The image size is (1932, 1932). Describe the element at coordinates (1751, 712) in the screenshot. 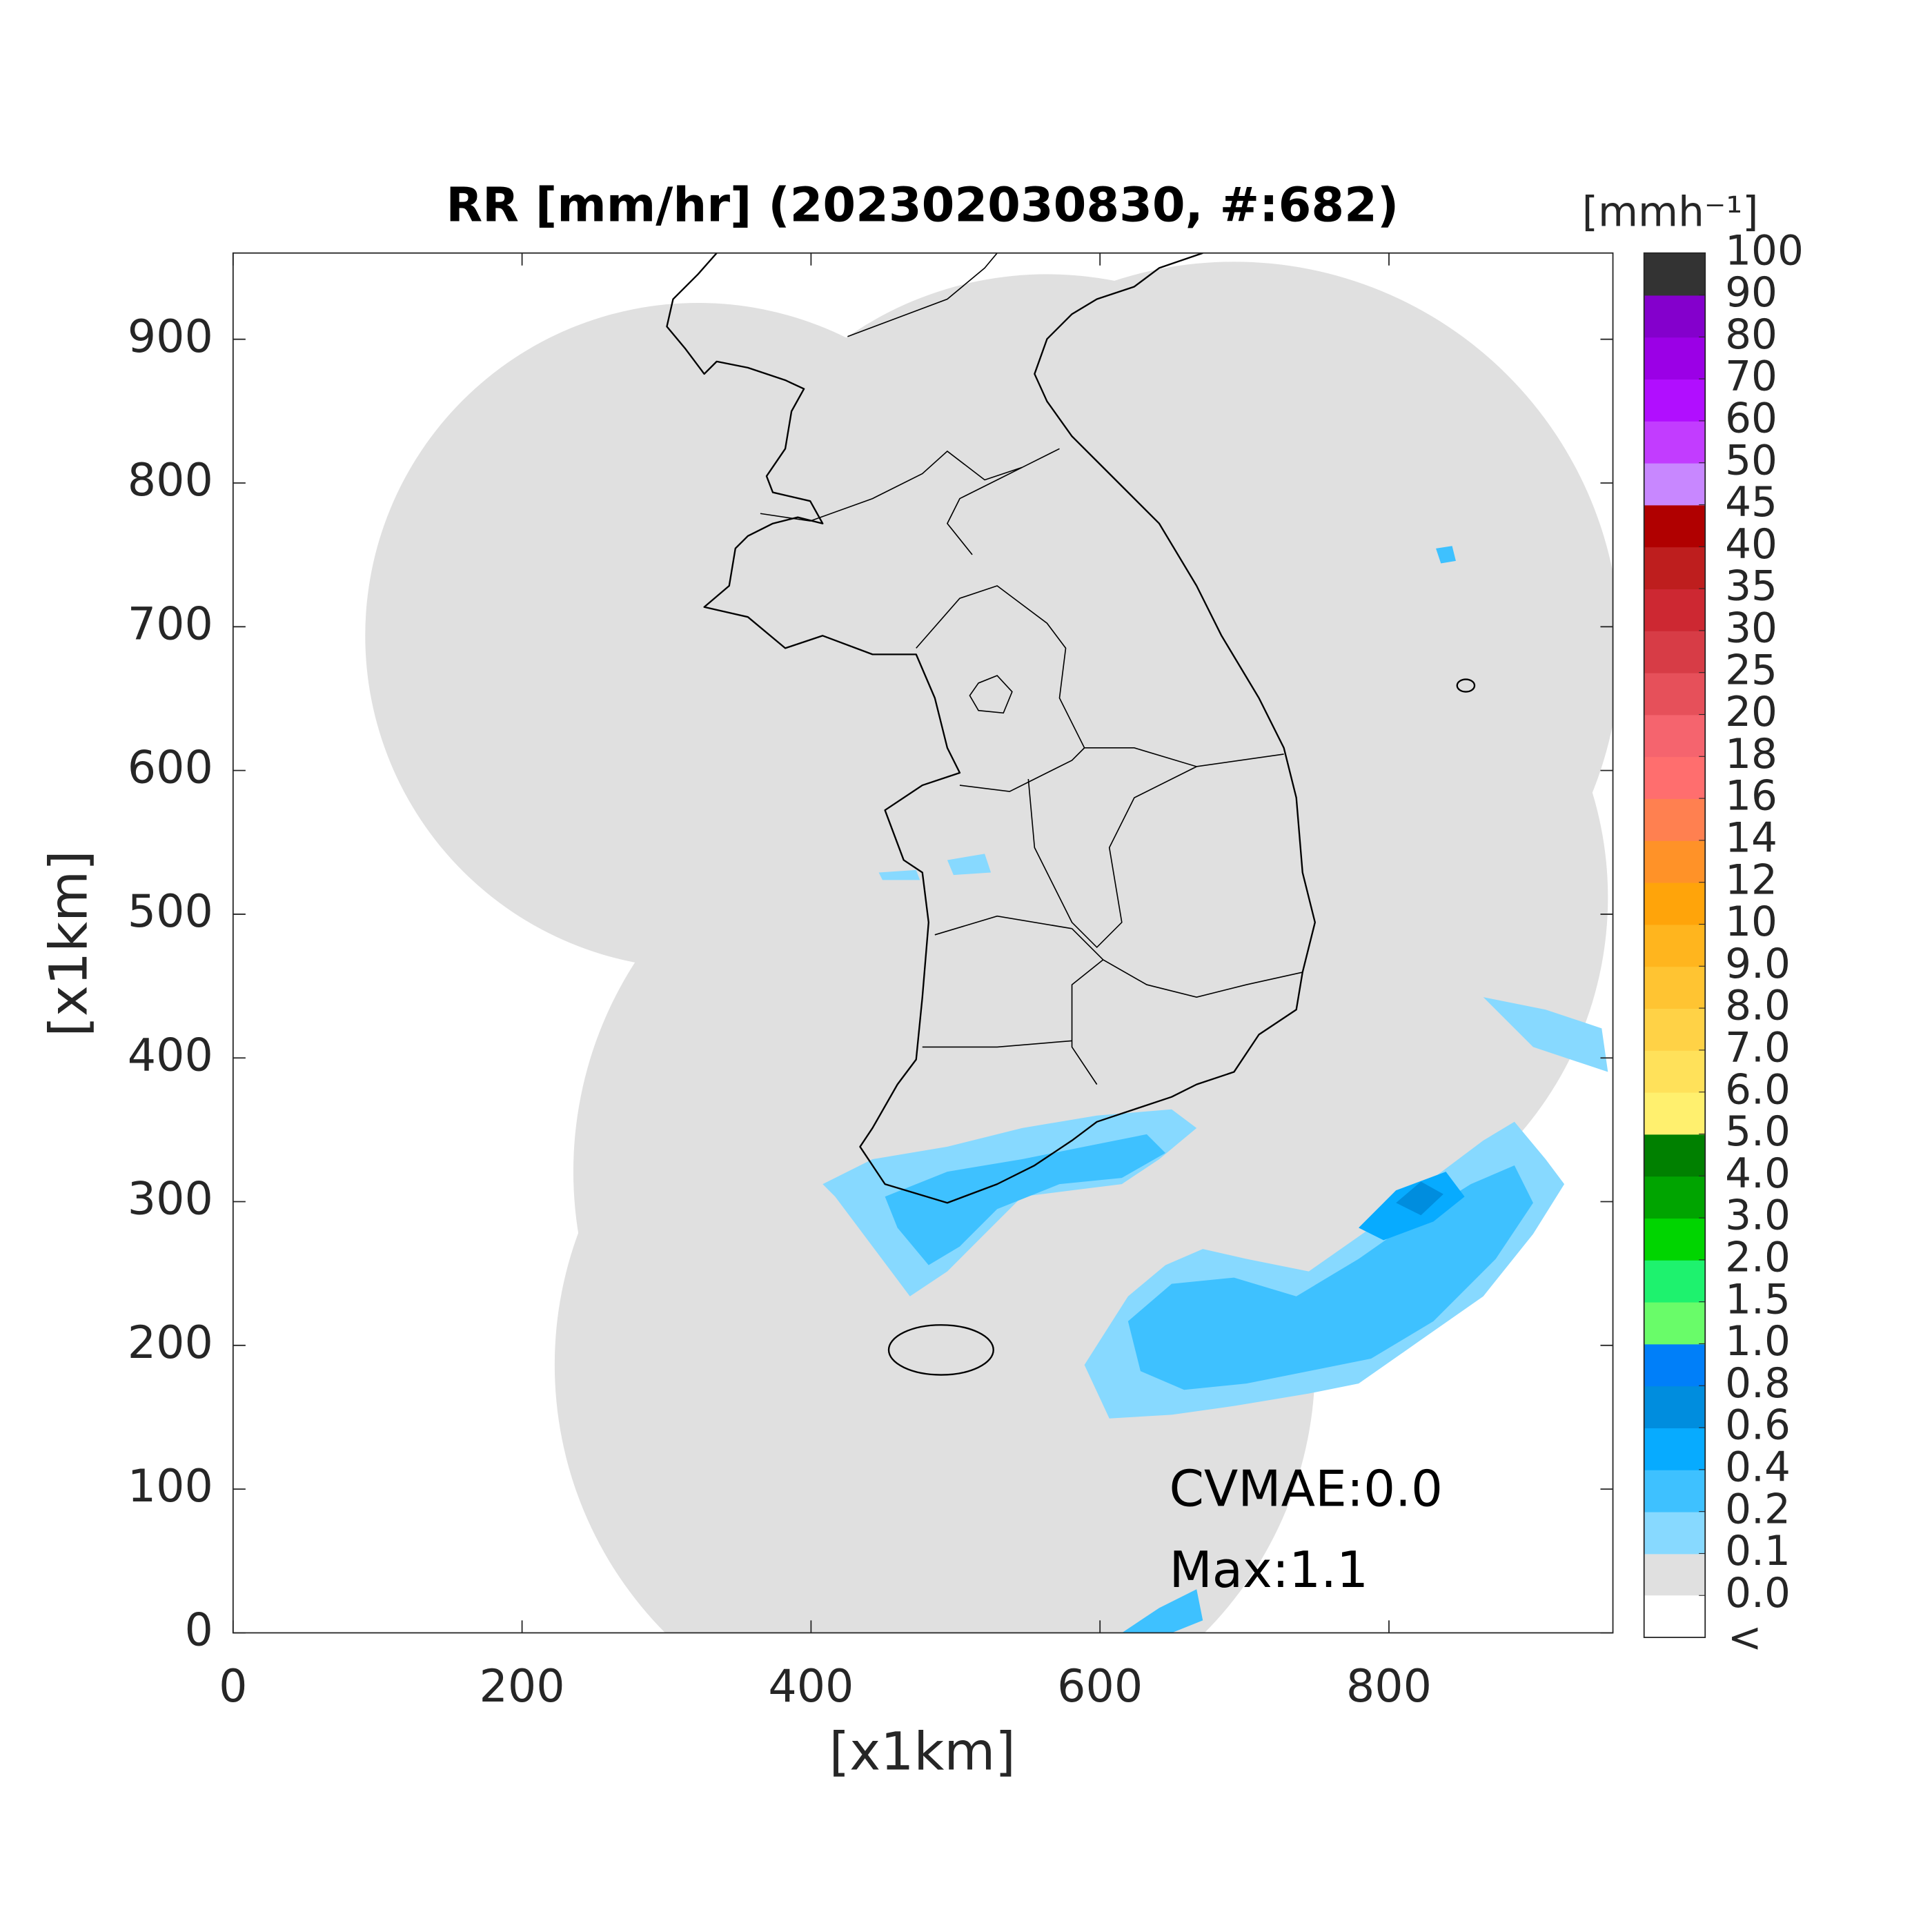

I see `colorbar-tick-label: 20` at that location.